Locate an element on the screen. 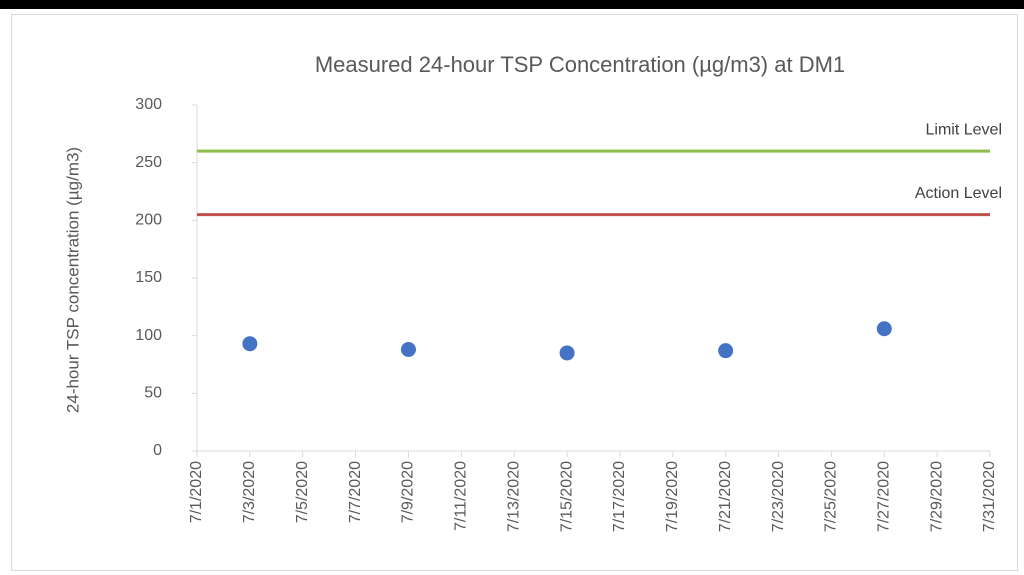 The width and height of the screenshot is (1024, 575). y-tick-label: 250 is located at coordinates (148, 162).